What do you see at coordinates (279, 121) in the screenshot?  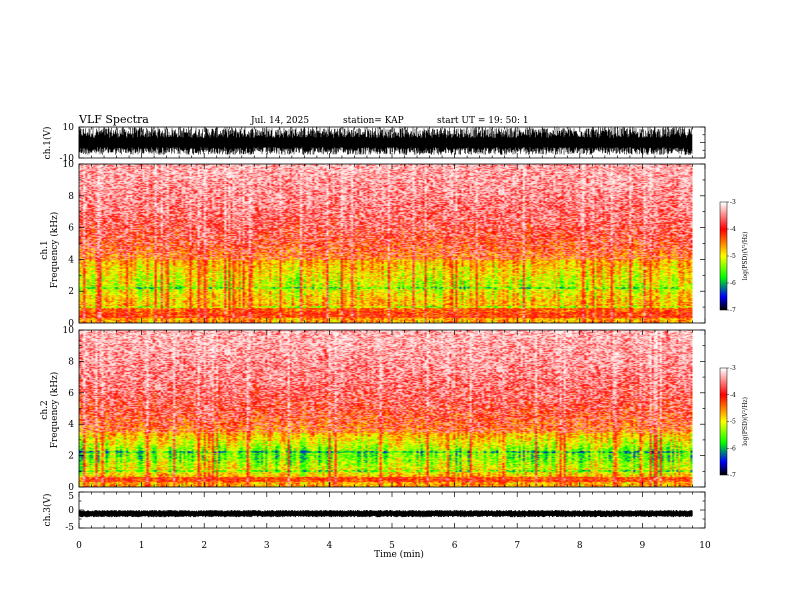 I see `date-label: Jul. 14, 2025` at bounding box center [279, 121].